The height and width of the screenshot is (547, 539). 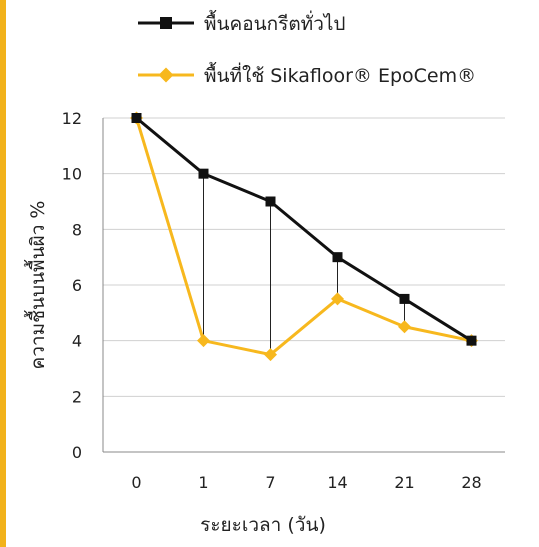 I want to click on legend-label-general: พื้นคอนกรีตทั่วไป, so click(x=274, y=22).